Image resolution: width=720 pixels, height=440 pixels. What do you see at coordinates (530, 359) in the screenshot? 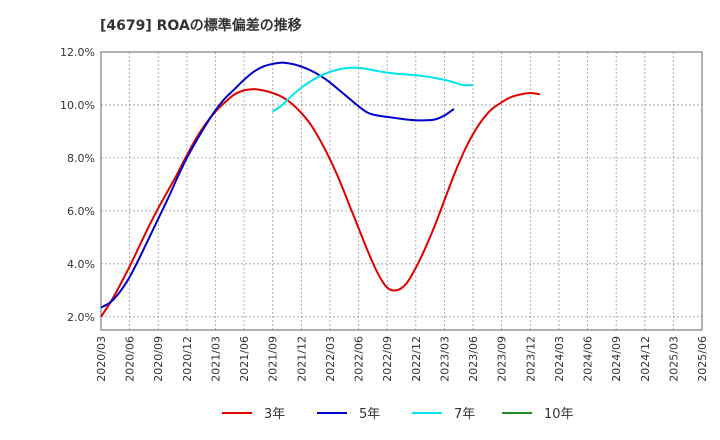
I see `x-tick-label: 2023/12` at bounding box center [530, 359].